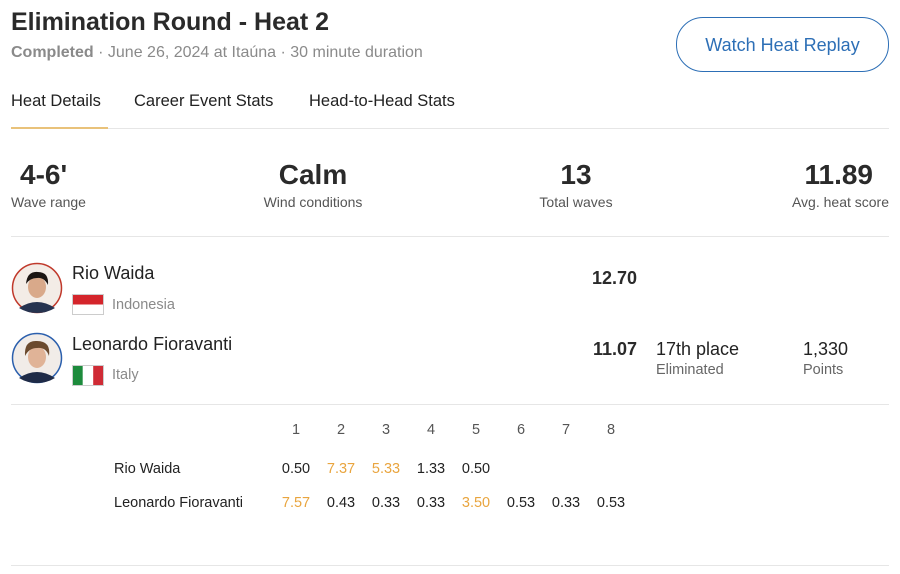 This screenshot has width=900, height=574. Describe the element at coordinates (178, 503) in the screenshot. I see `row-name: Leonardo Fioravanti` at that location.